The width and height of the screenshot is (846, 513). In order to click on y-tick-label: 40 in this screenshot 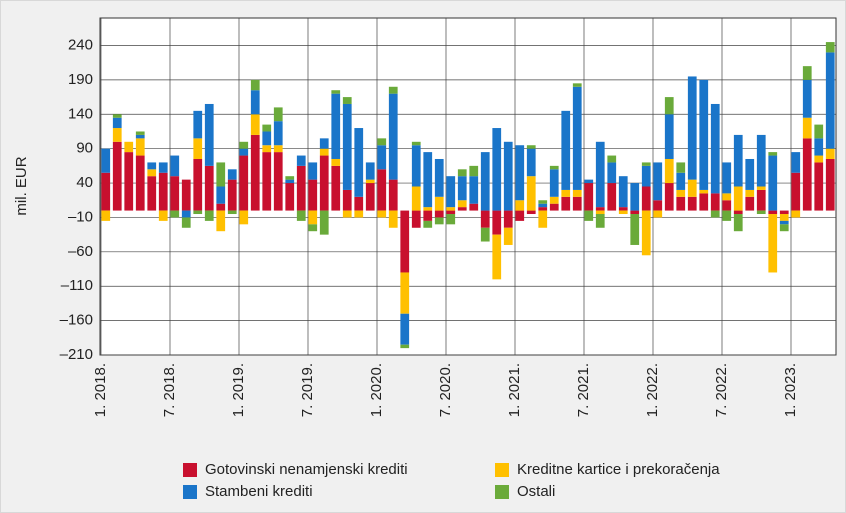, I will do `click(84, 182)`.